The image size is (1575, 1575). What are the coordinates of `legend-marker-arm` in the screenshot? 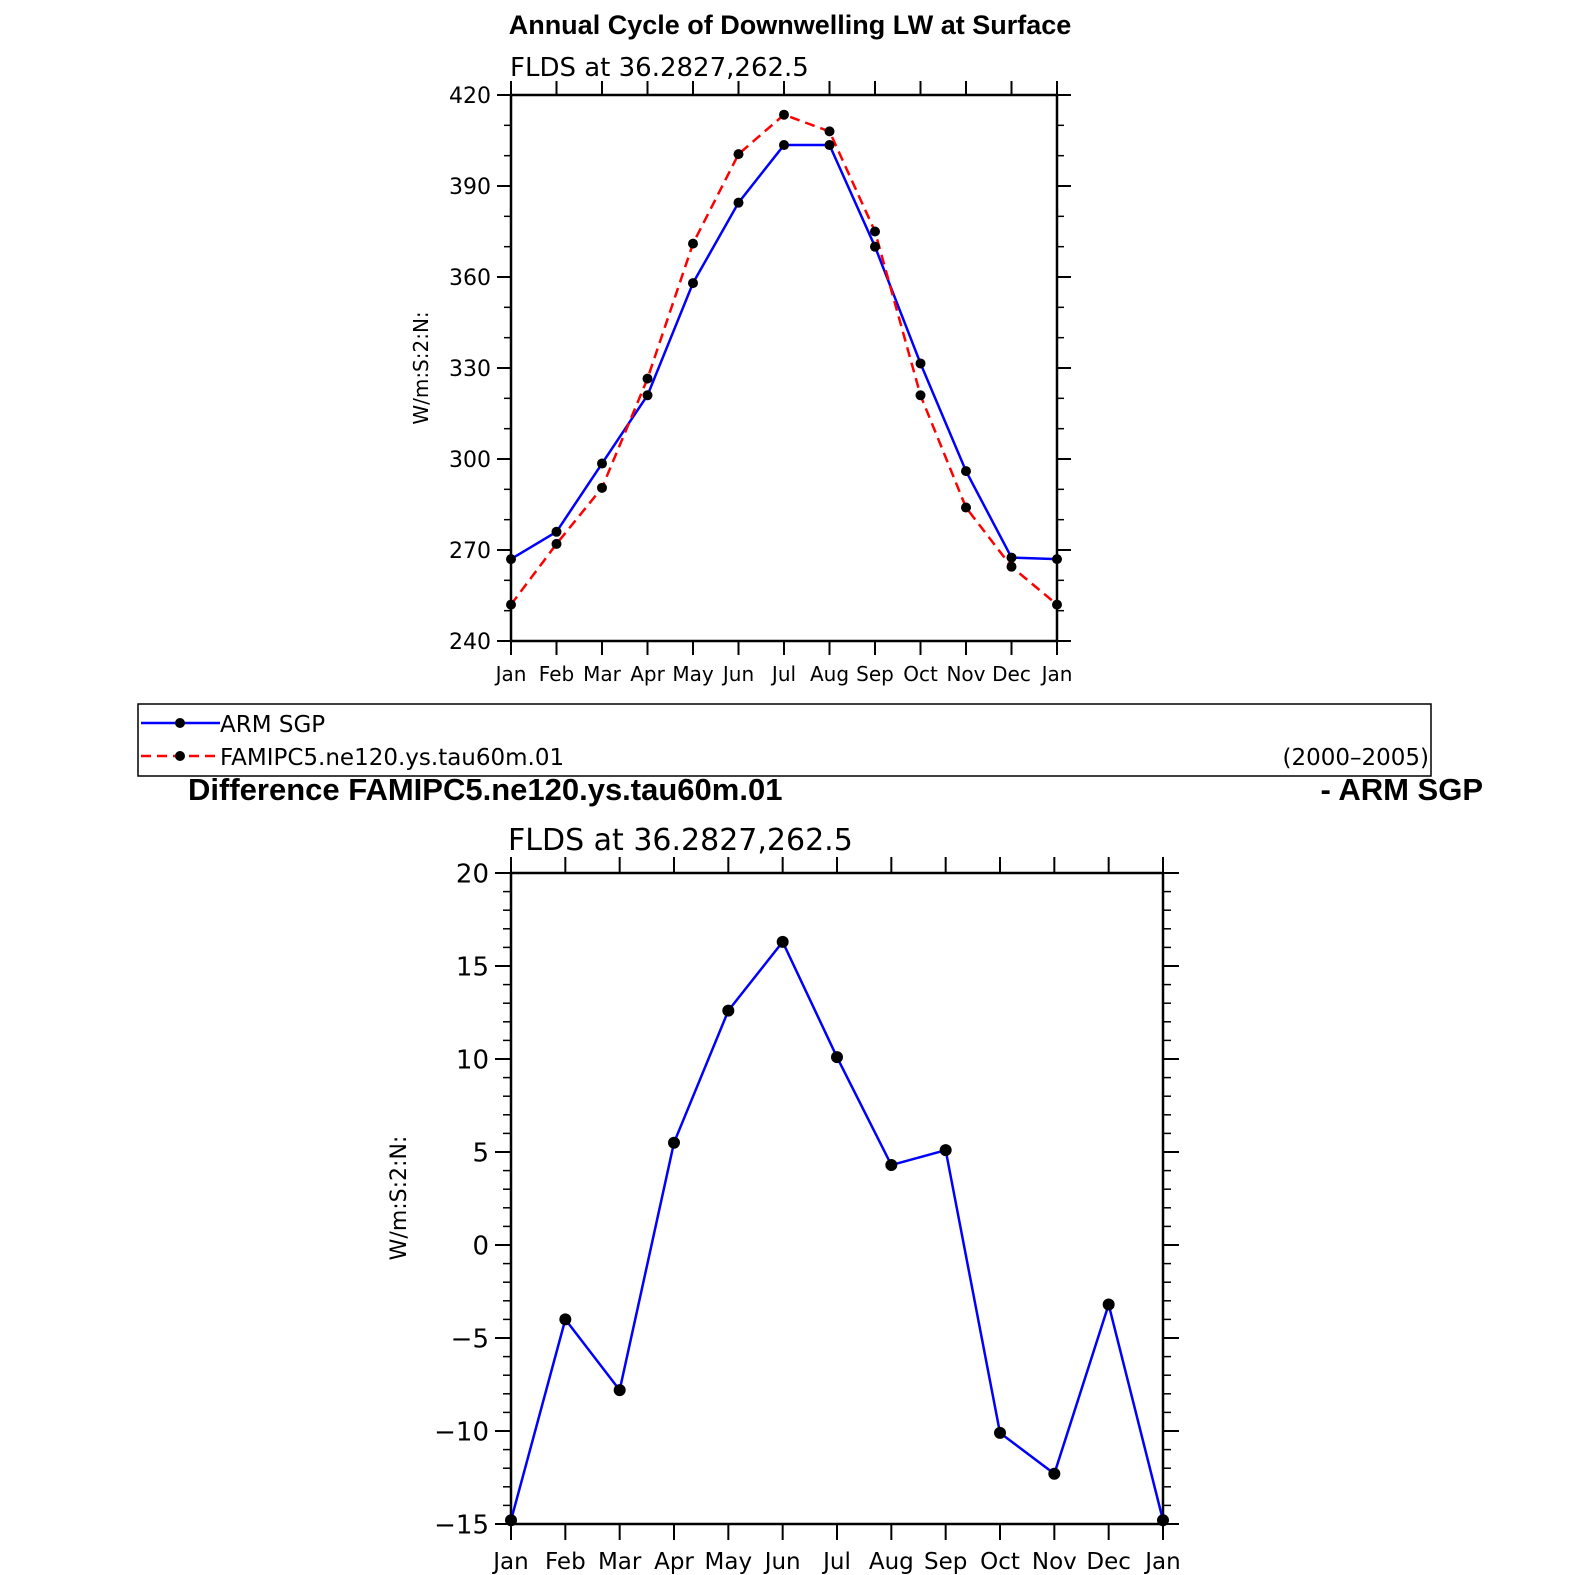 It's located at (180, 723).